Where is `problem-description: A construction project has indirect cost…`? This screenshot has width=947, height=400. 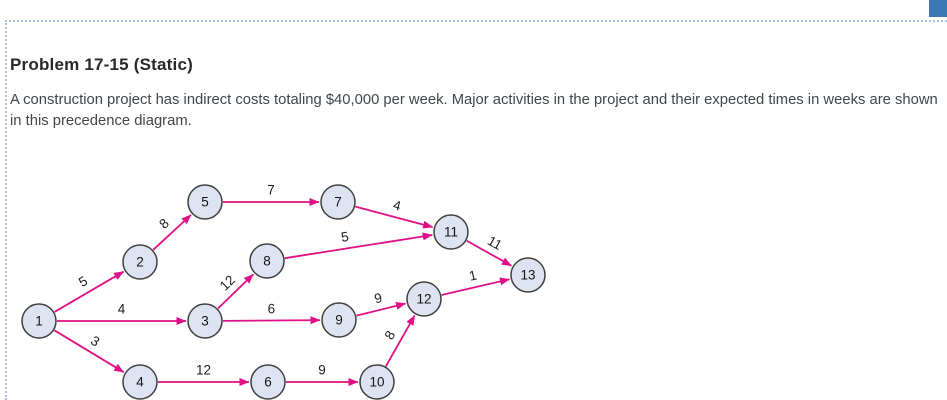 problem-description: A construction project has indirect cost… is located at coordinates (474, 110).